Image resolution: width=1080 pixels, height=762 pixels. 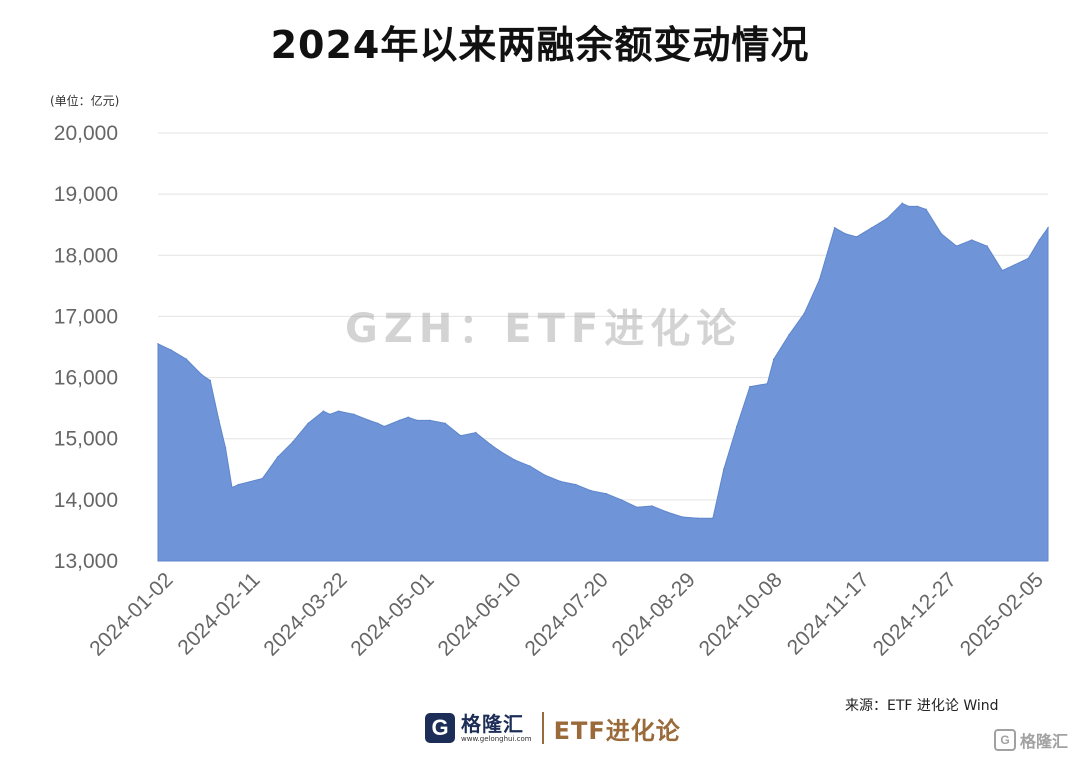 What do you see at coordinates (86, 561) in the screenshot?
I see `y-tick-label: 13,000` at bounding box center [86, 561].